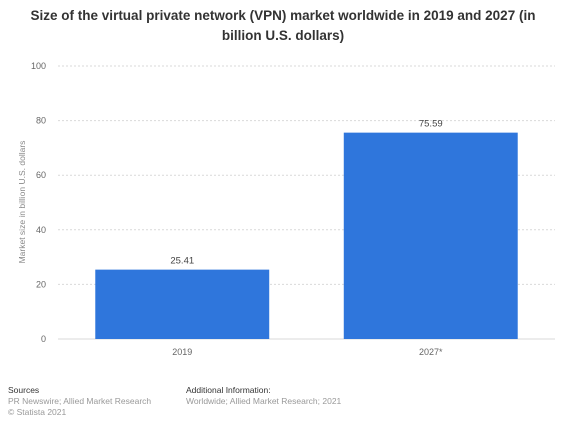 The image size is (566, 425). Describe the element at coordinates (38, 202) in the screenshot. I see `y-axis-ticks: 0 20 40 60 80 100` at that location.